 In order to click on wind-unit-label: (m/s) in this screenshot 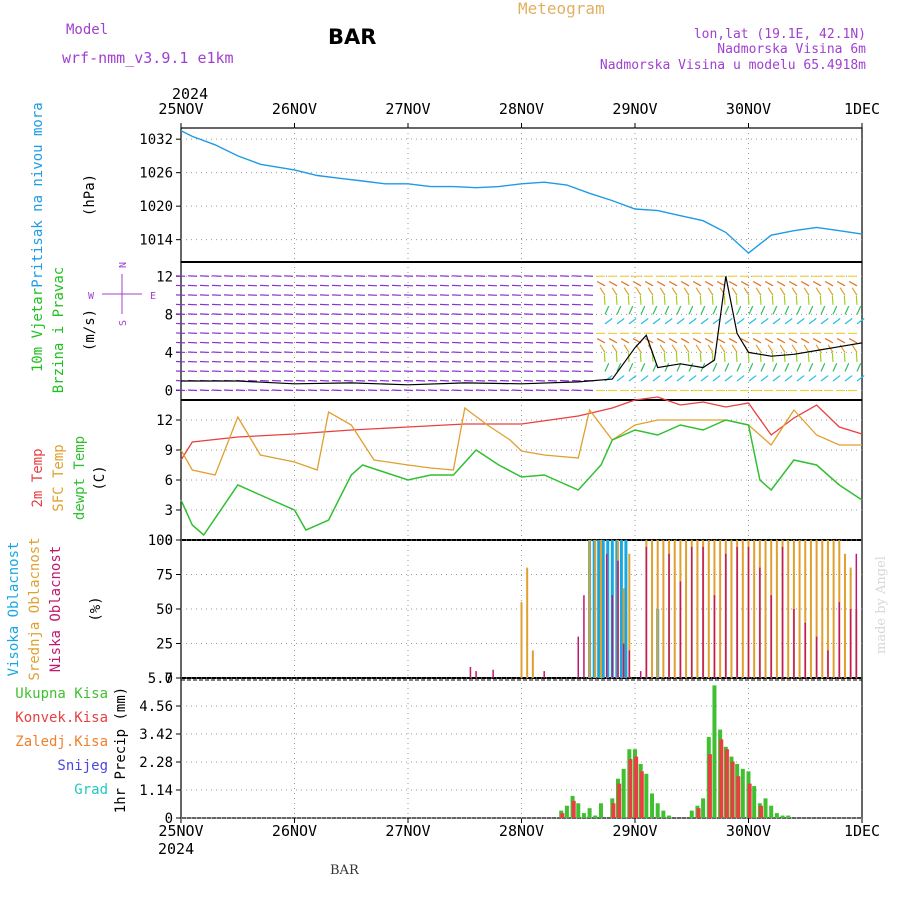, I will do `click(90, 330)`.